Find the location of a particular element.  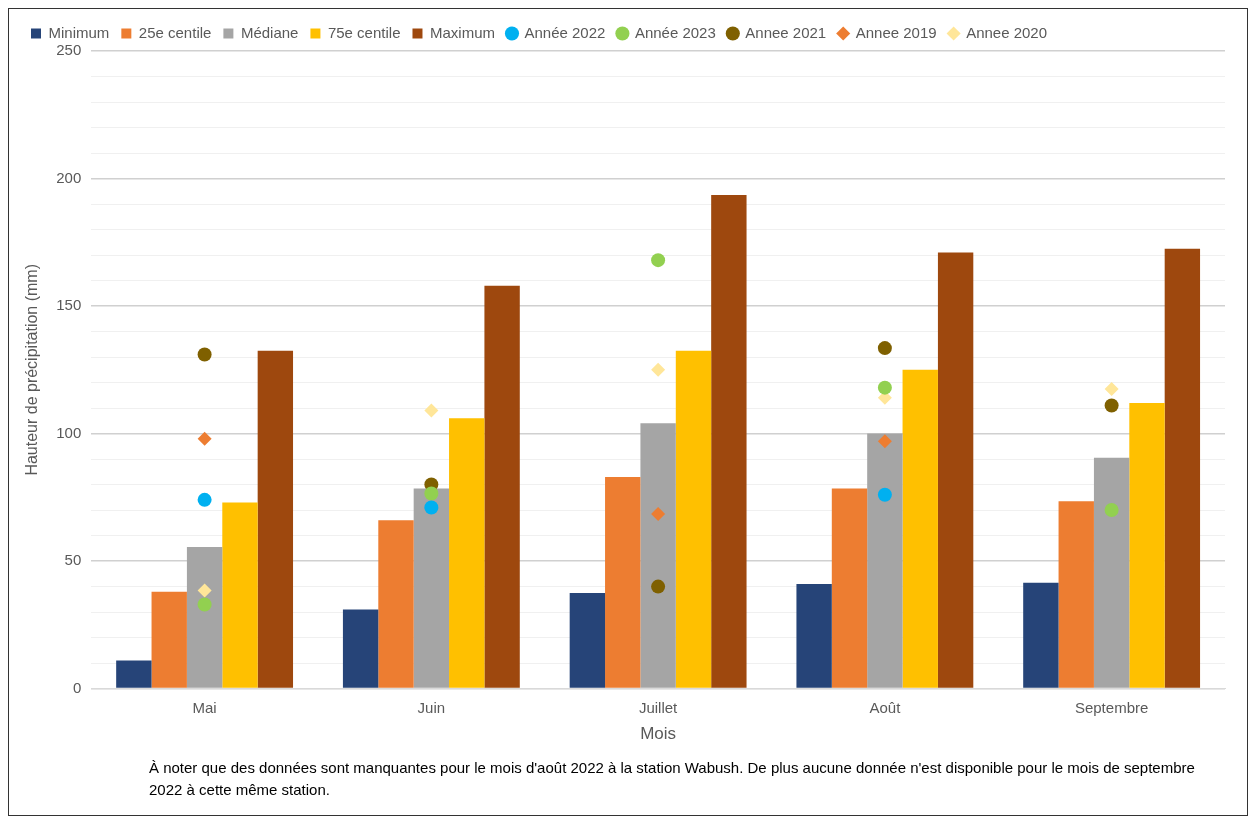

legend-label: Minimum is located at coordinates (79, 32).